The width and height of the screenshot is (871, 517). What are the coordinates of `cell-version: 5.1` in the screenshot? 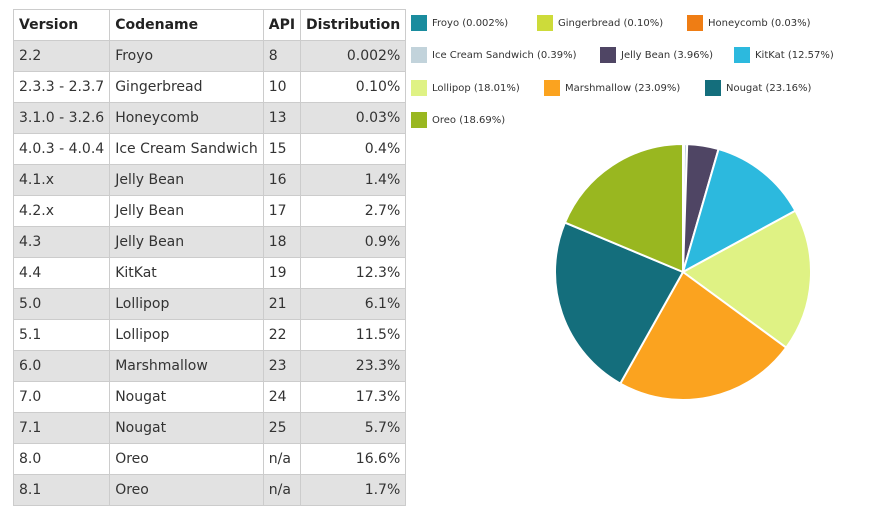 It's located at (61, 335).